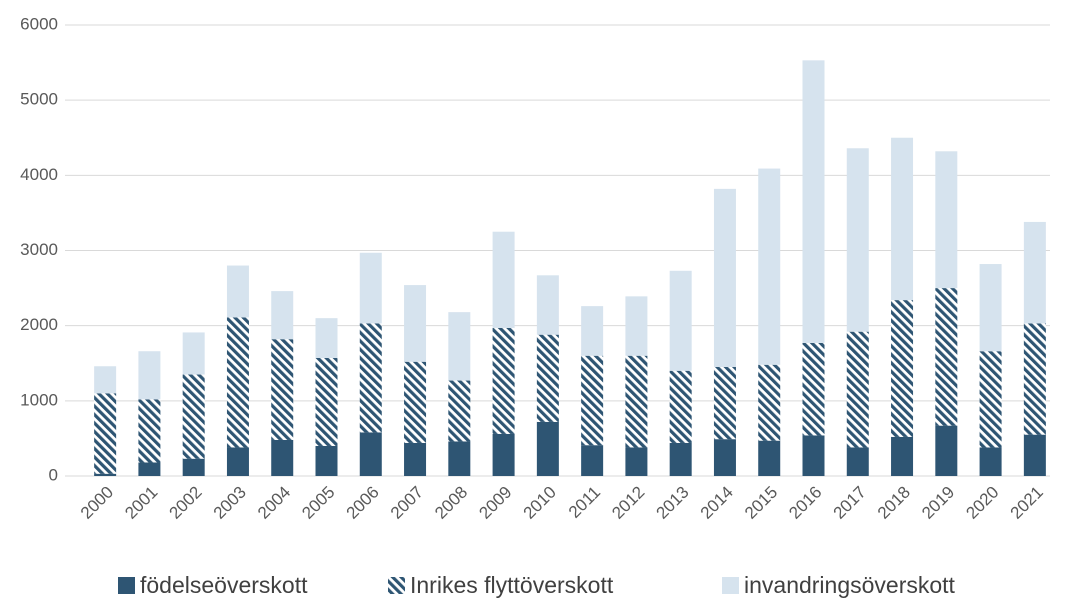 The width and height of the screenshot is (1067, 601). What do you see at coordinates (318, 503) in the screenshot?
I see `x-tick-label: 2005` at bounding box center [318, 503].